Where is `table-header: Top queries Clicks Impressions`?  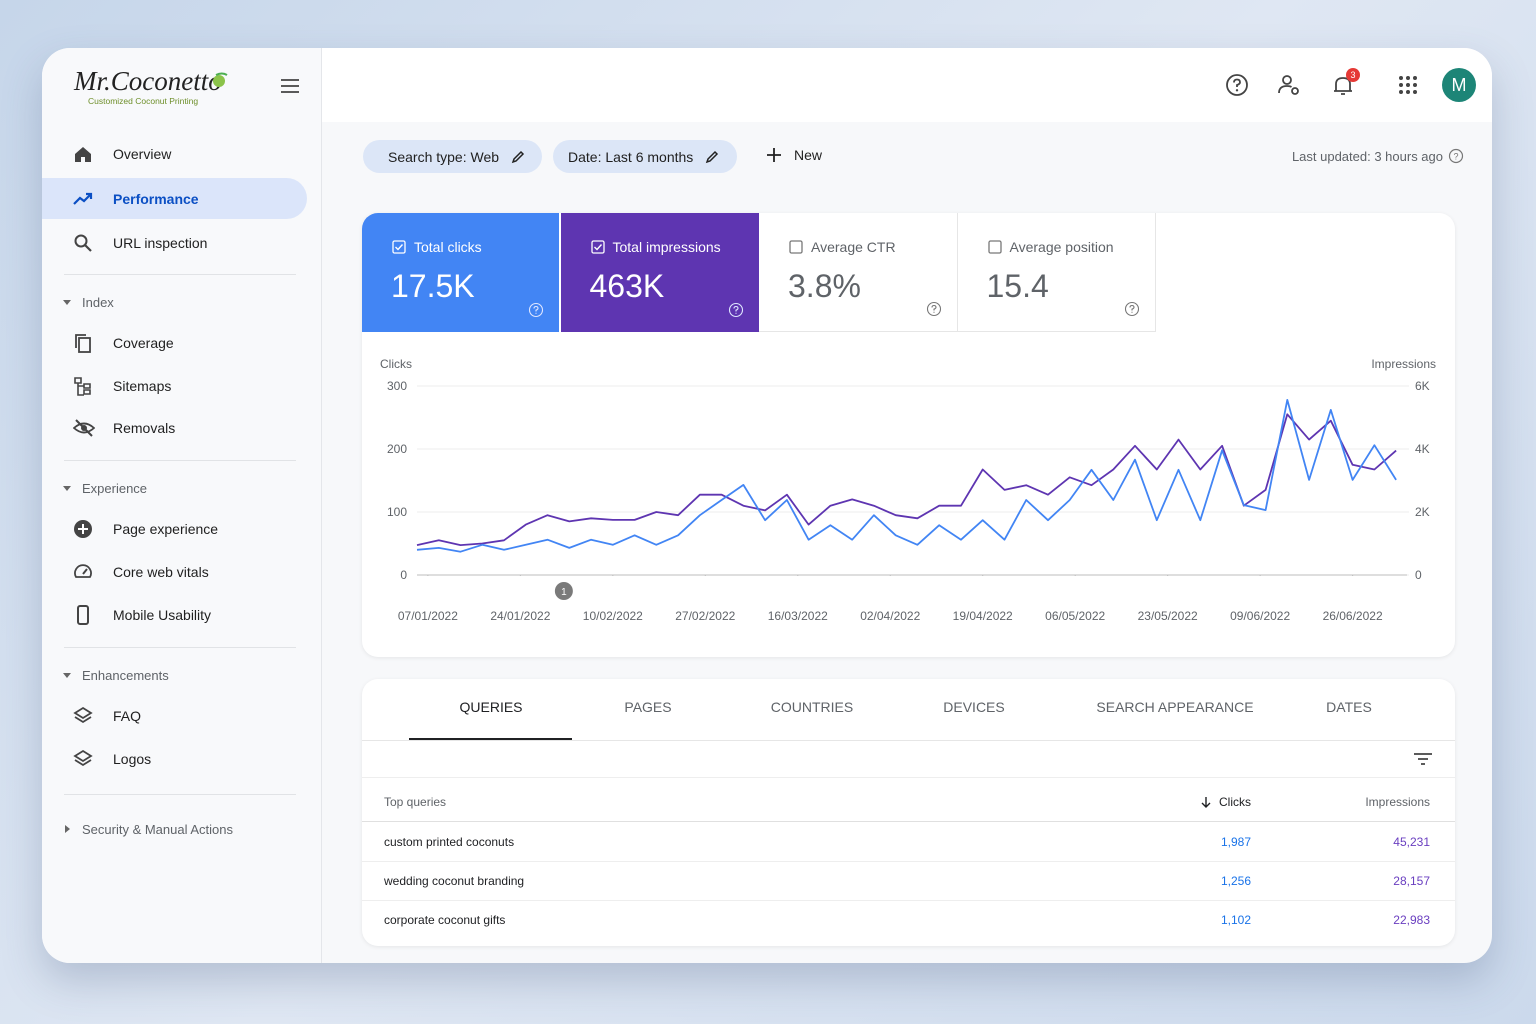
table-header: Top queries Clicks Impressions is located at coordinates (908, 800).